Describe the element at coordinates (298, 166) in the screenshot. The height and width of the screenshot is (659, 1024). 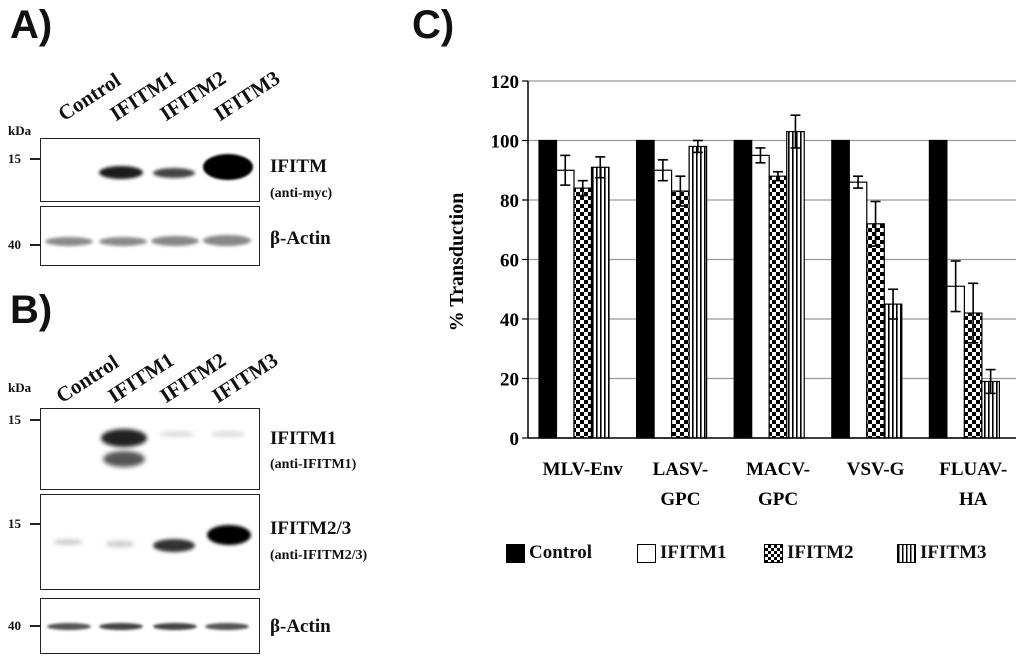
I see `antibody-label-ifitm: IFITM` at that location.